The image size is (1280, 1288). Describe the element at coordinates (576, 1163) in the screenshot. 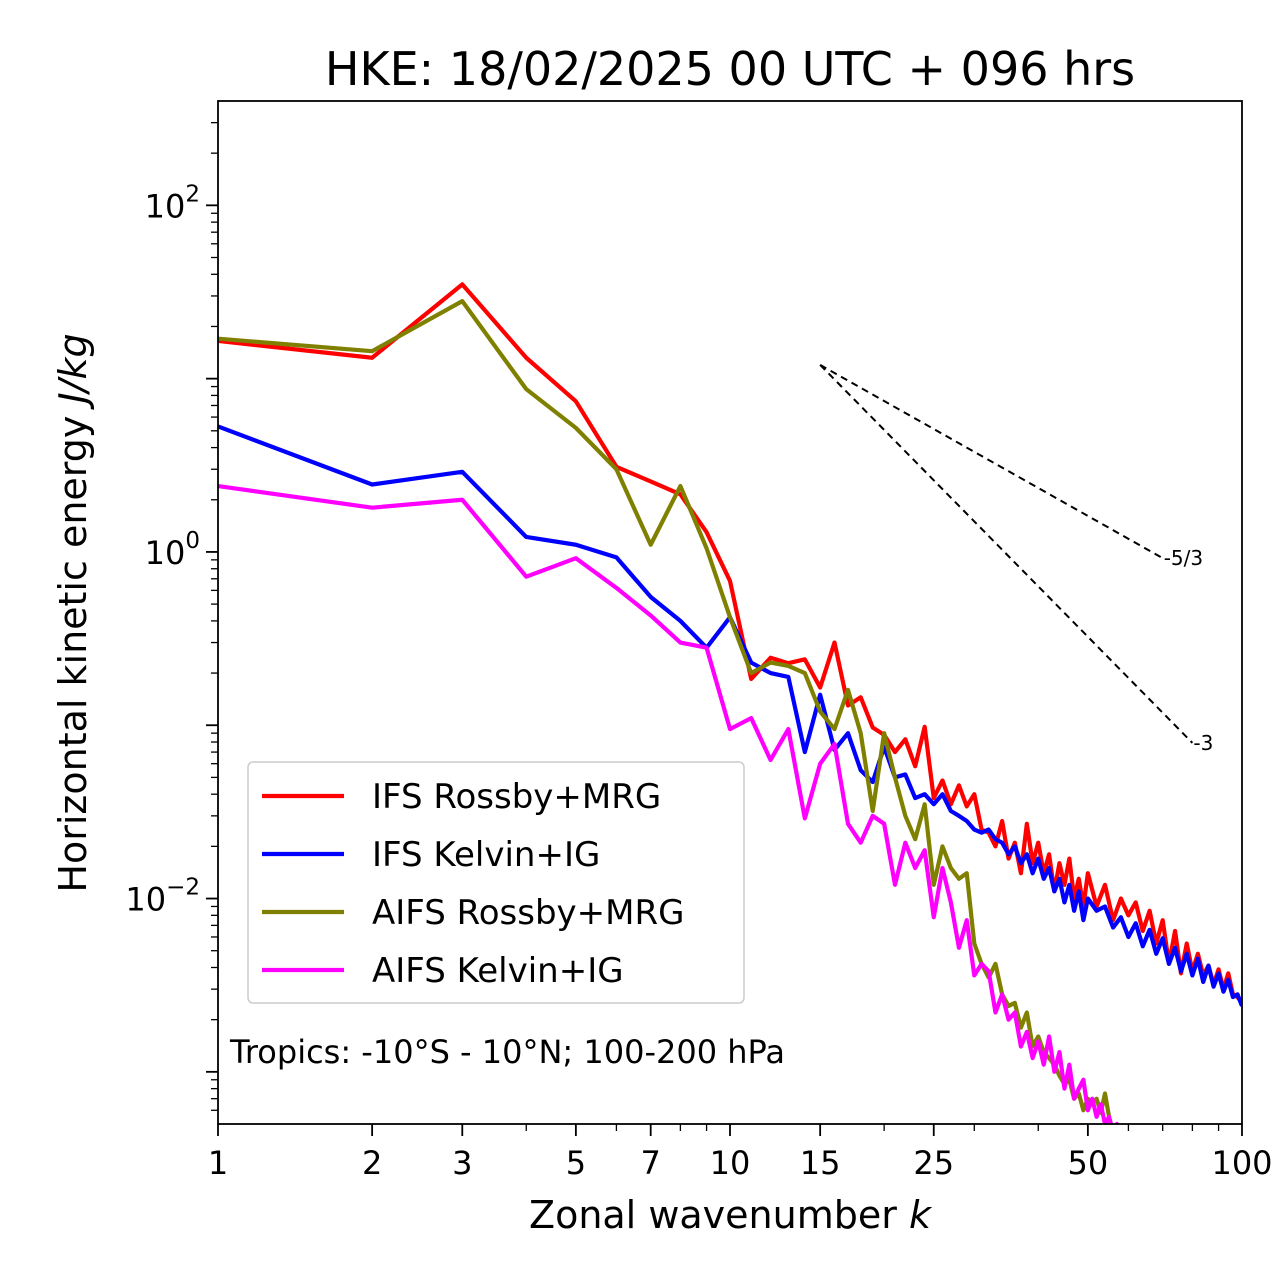

I see `x-tick-label: 5` at that location.